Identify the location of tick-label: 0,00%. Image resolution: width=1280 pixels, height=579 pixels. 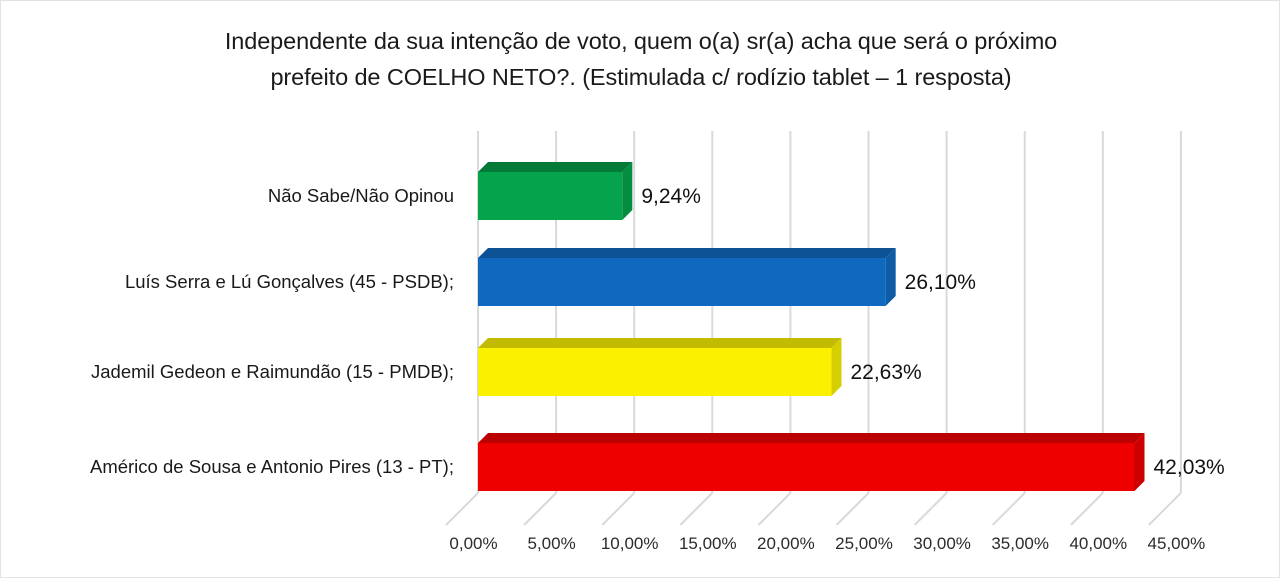
(473, 543).